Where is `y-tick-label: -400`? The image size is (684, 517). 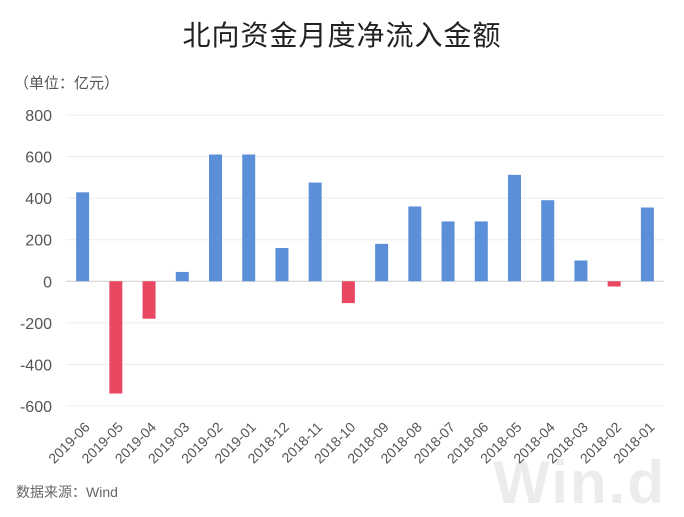 y-tick-label: -400 is located at coordinates (36, 365).